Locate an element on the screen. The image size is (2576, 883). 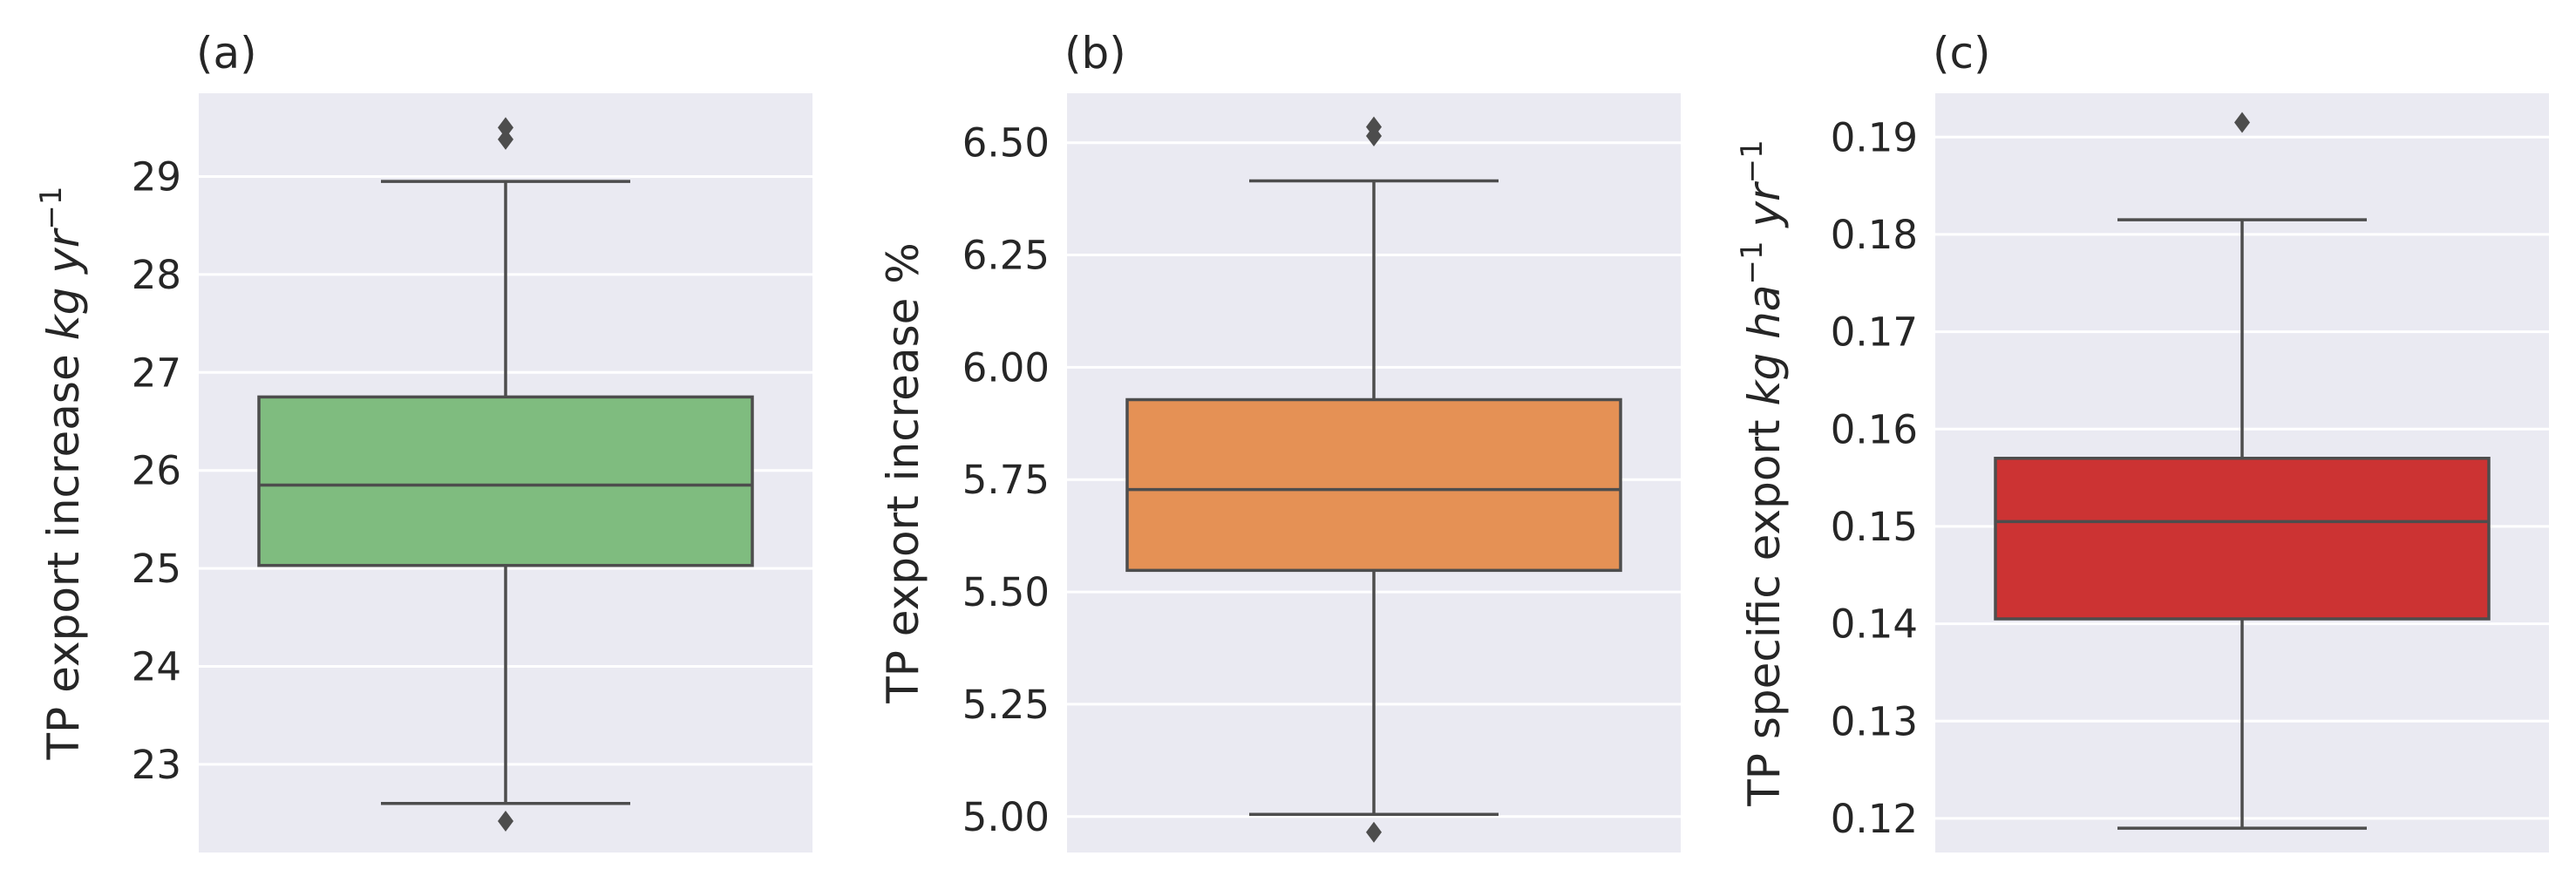
y-tick-label: 5.50 is located at coordinates (1006, 592).